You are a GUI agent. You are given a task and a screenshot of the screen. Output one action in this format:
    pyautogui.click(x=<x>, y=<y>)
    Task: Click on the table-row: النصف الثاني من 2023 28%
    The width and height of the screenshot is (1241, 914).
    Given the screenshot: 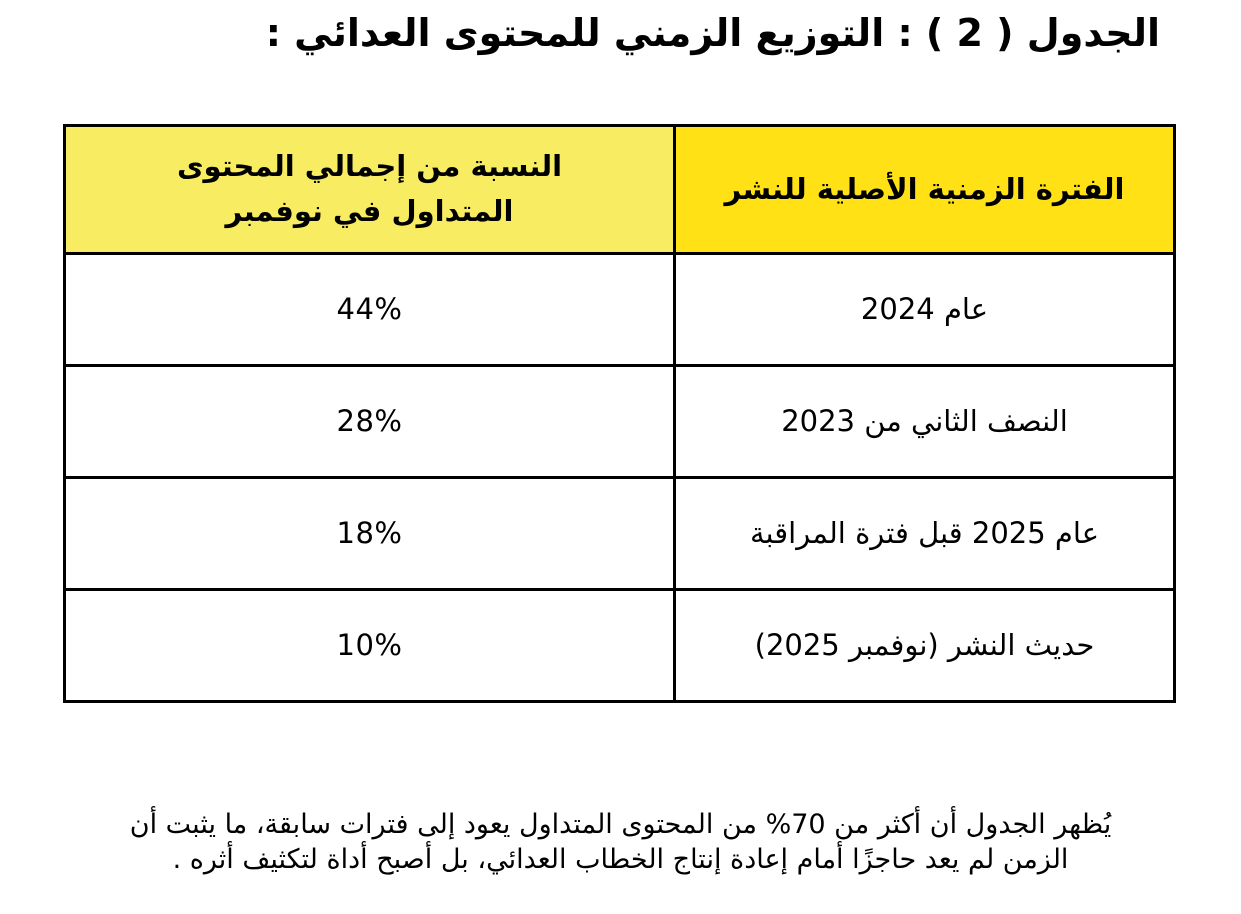 What is the action you would take?
    pyautogui.click(x=619, y=421)
    